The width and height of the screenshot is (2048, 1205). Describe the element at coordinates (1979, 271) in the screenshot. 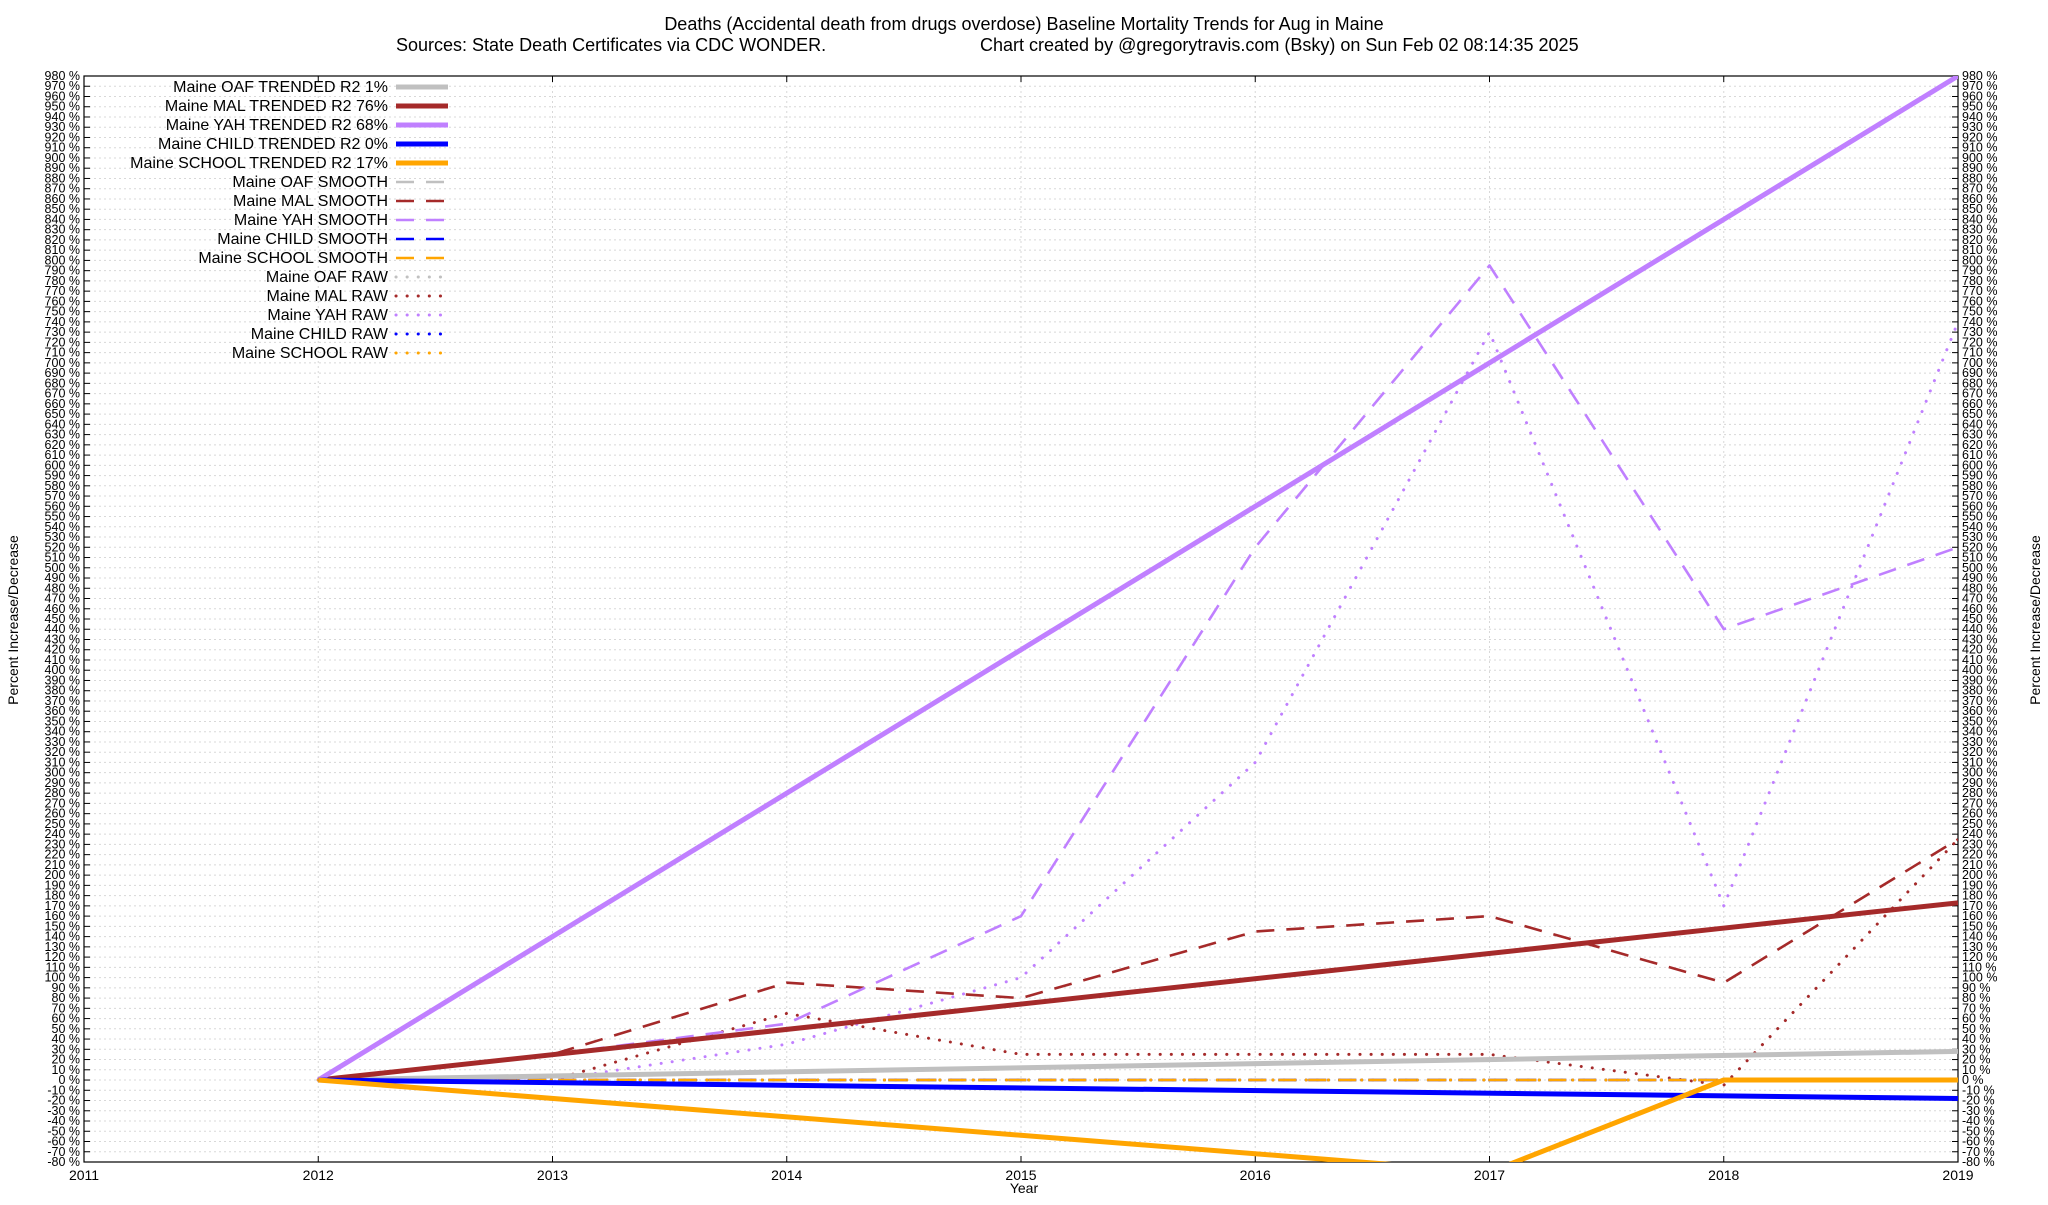

I see `y-tick-label-right: 790 %` at that location.